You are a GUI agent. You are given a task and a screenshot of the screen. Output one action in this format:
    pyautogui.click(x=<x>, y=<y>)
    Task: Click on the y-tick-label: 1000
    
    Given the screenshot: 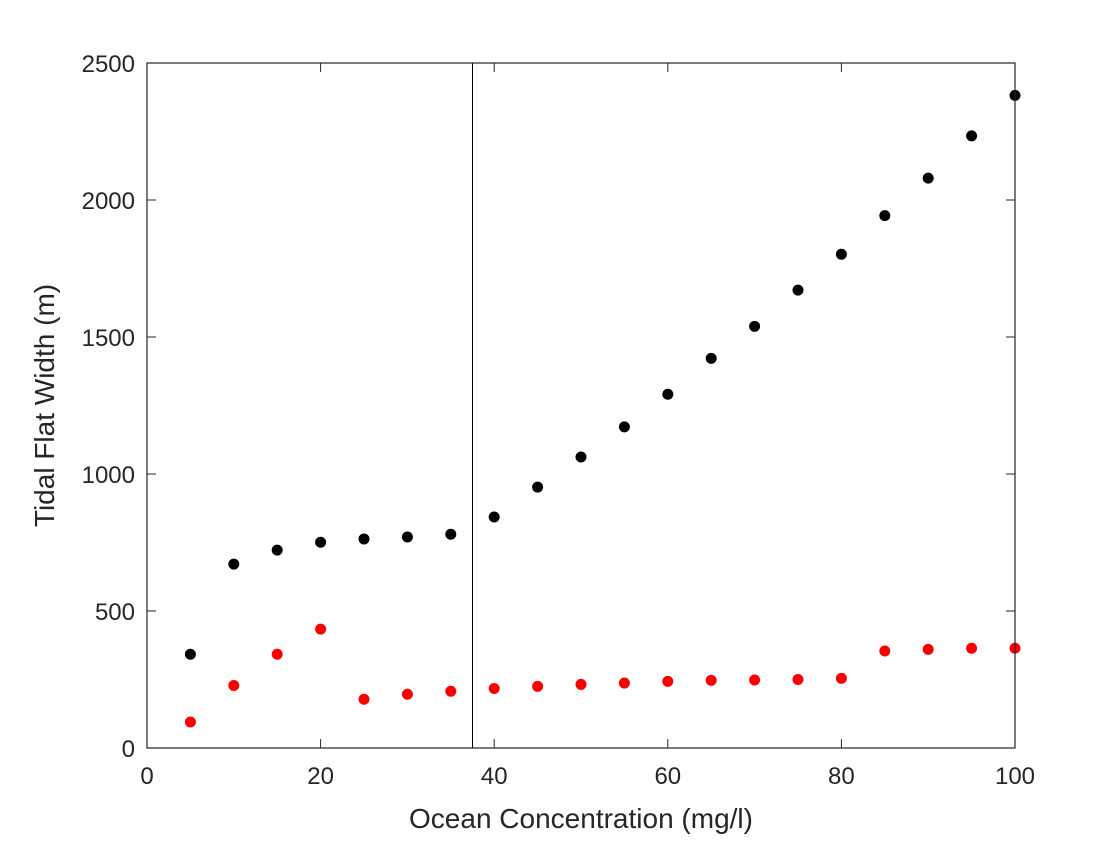 What is the action you would take?
    pyautogui.click(x=108, y=475)
    